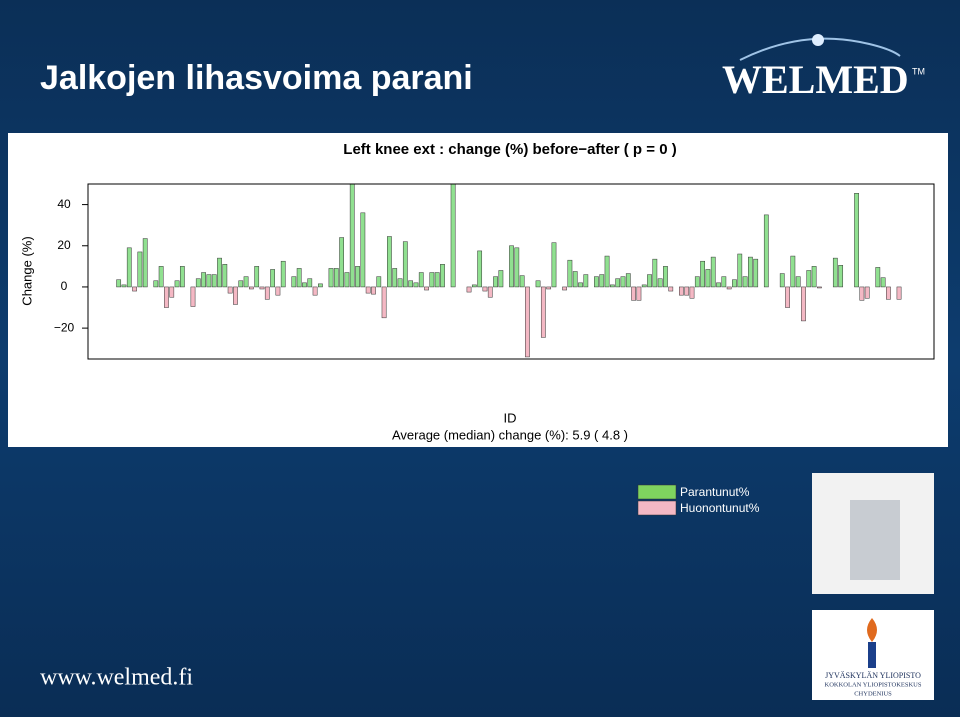  I want to click on logo-arc, so click(820, 49).